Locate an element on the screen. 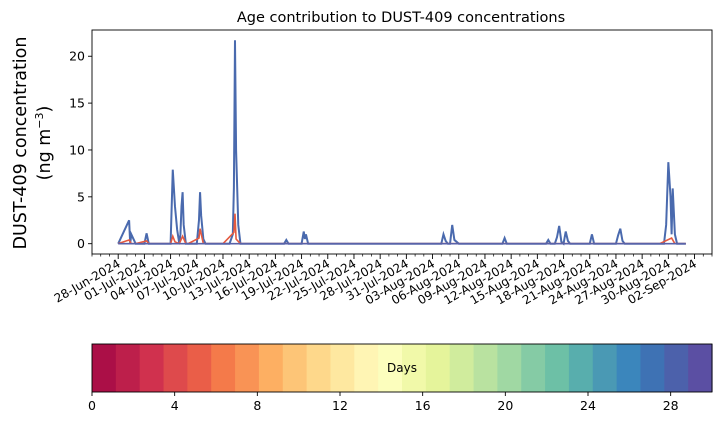  colorbar-tick-label: 8 is located at coordinates (257, 405).